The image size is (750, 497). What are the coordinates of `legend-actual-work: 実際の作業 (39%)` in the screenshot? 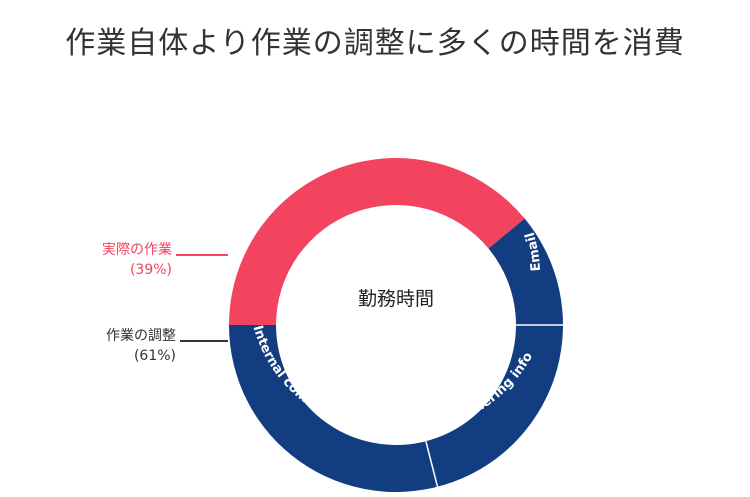 It's located at (137, 260).